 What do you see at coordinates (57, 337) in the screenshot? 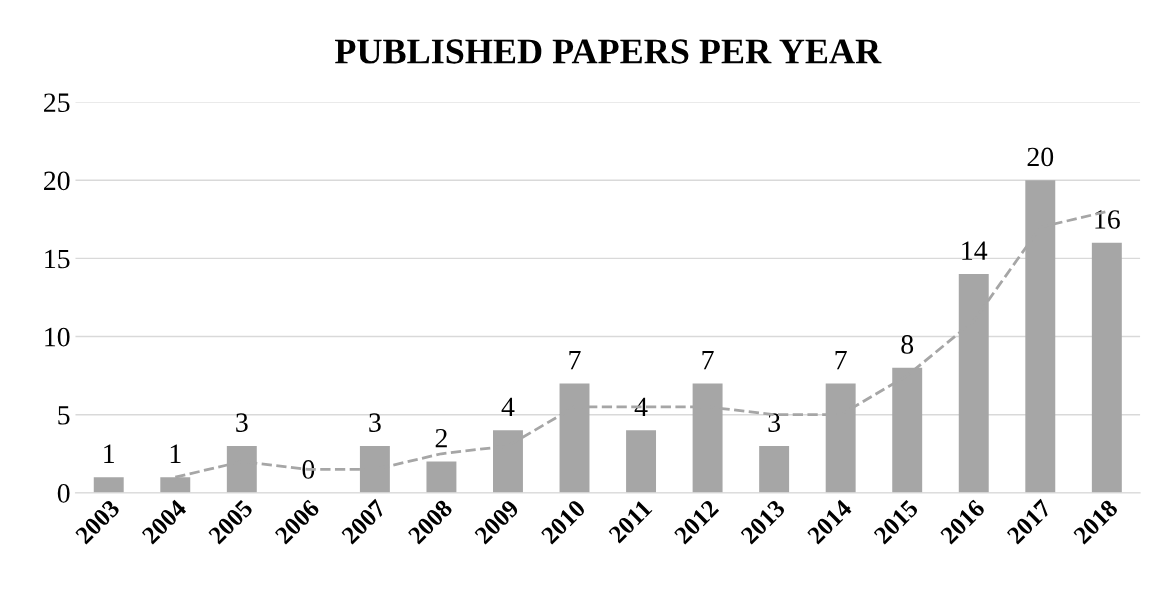
I see `y-tick-label: 10` at bounding box center [57, 337].